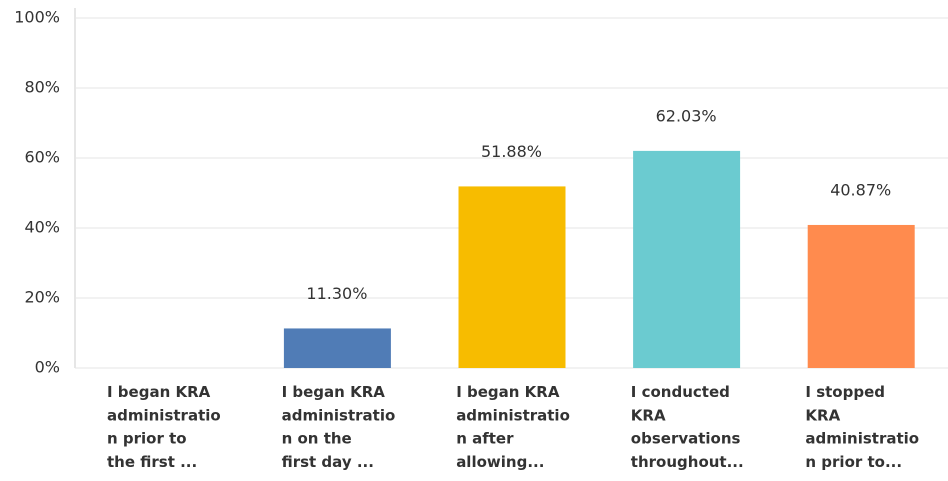 This screenshot has width=948, height=481. Describe the element at coordinates (686, 115) in the screenshot. I see `value-label: 62.03%` at that location.